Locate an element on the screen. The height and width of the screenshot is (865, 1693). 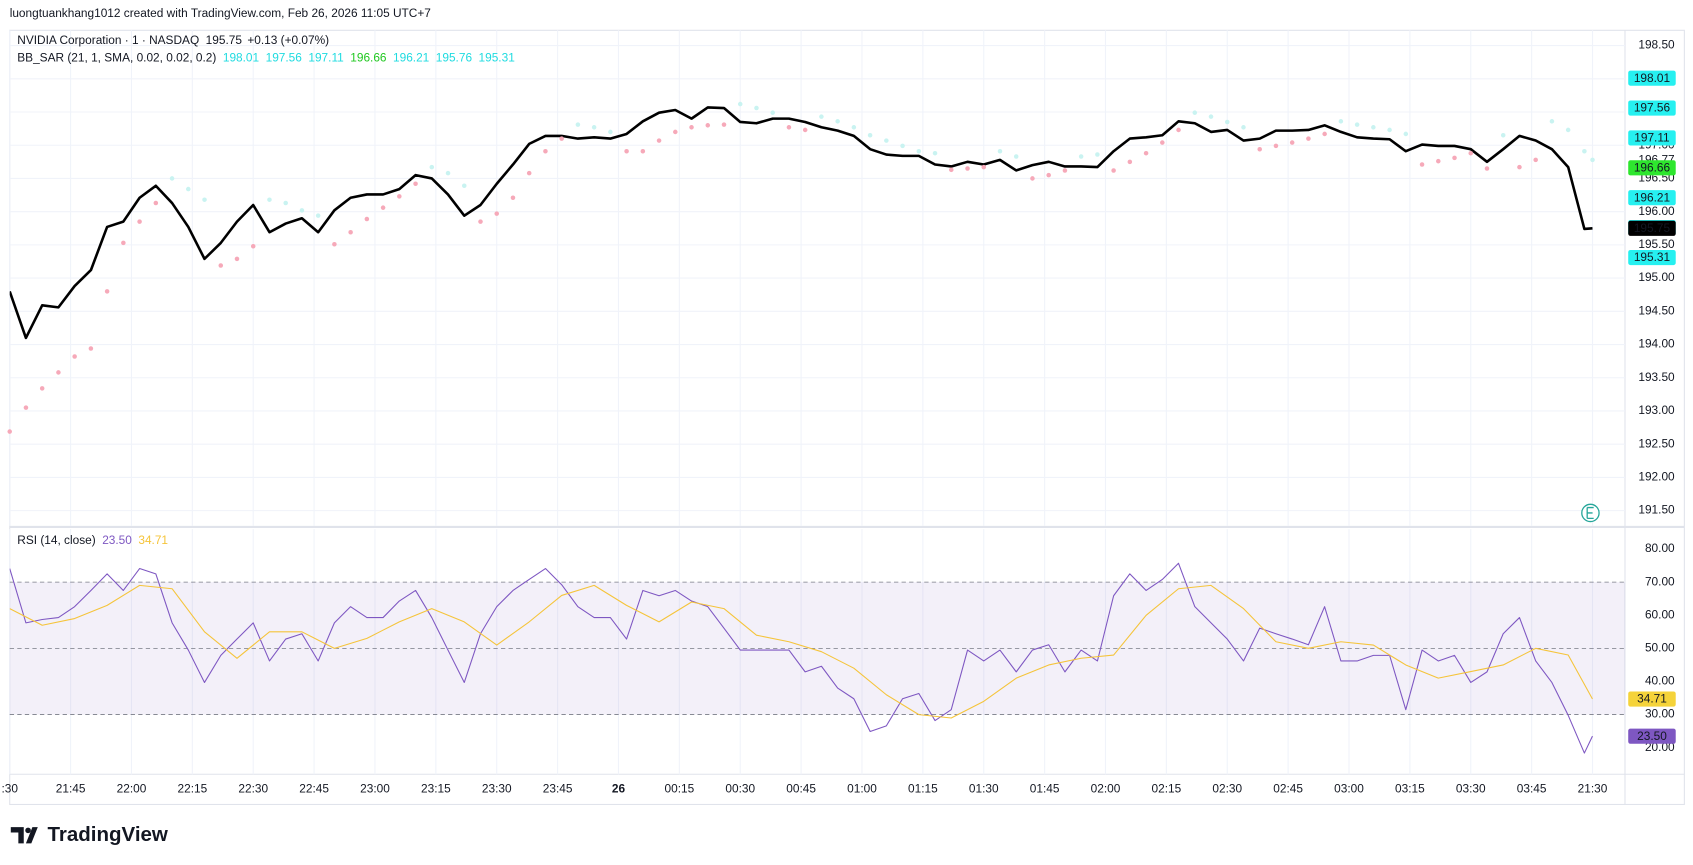
rsi-title: RSI (14, close) is located at coordinates (56, 540).